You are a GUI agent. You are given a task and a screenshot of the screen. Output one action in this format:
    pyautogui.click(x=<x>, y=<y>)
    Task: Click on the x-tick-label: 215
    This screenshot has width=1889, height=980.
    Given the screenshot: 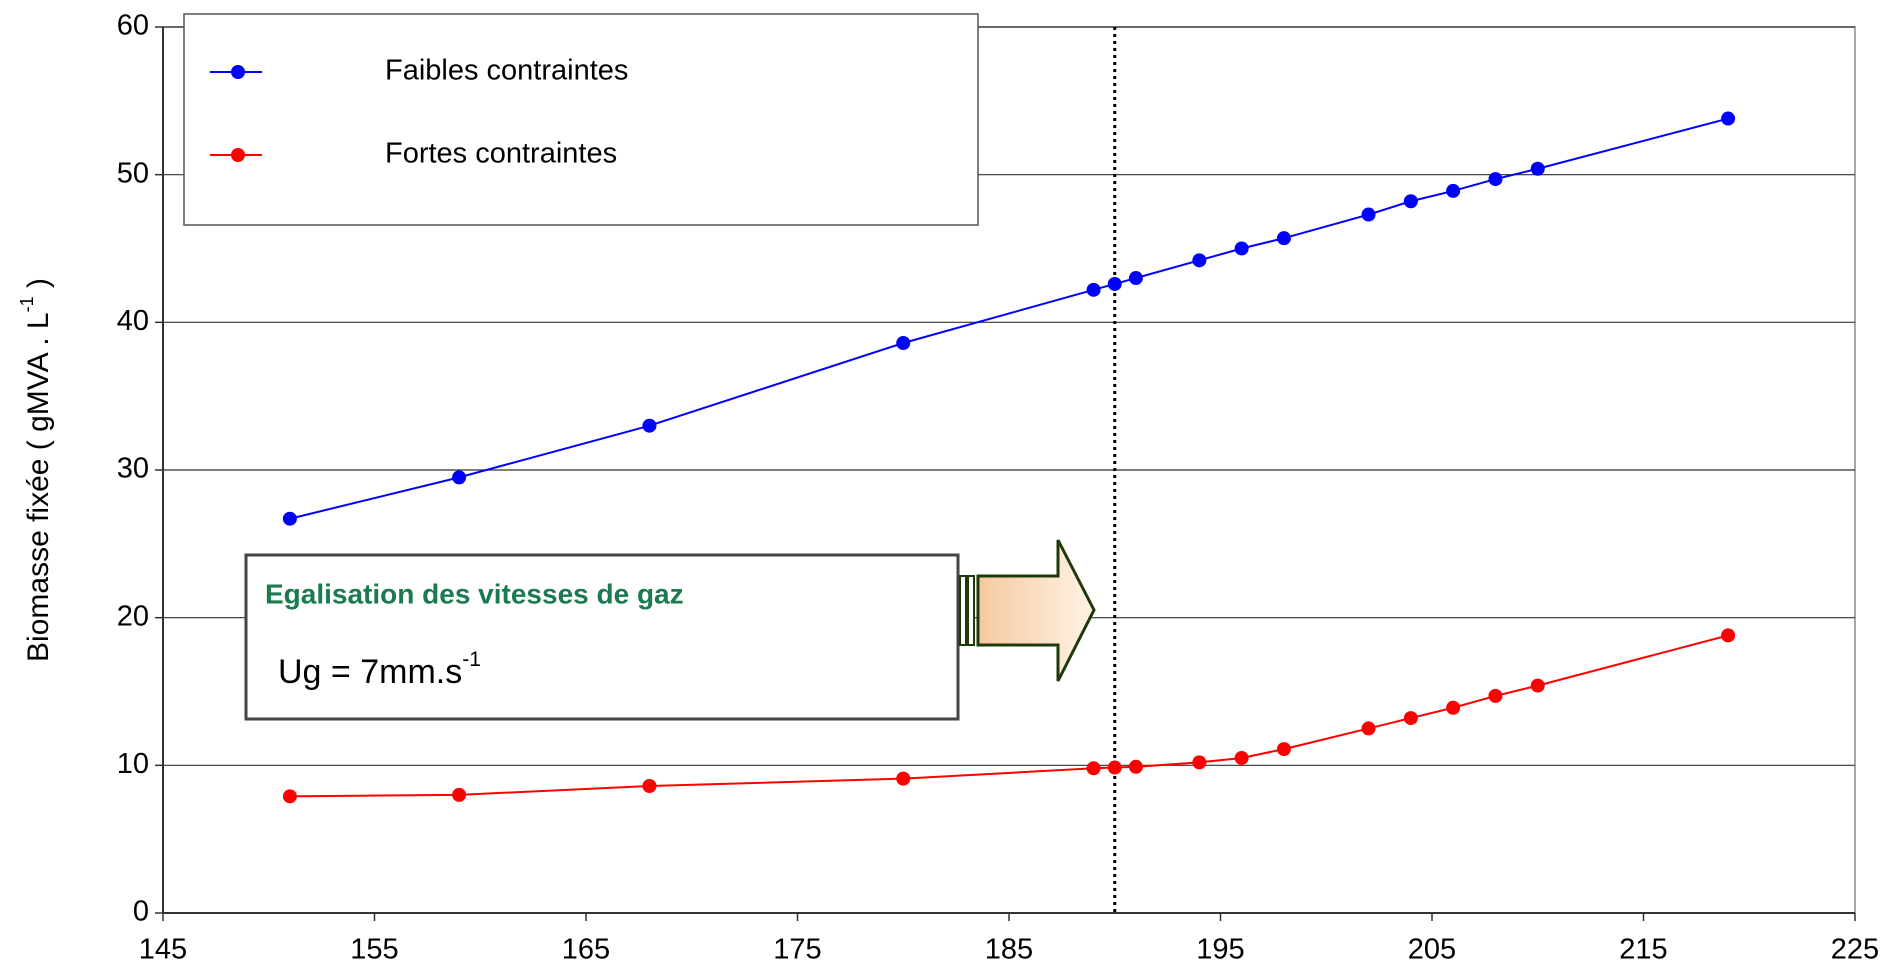 What is the action you would take?
    pyautogui.click(x=1643, y=950)
    